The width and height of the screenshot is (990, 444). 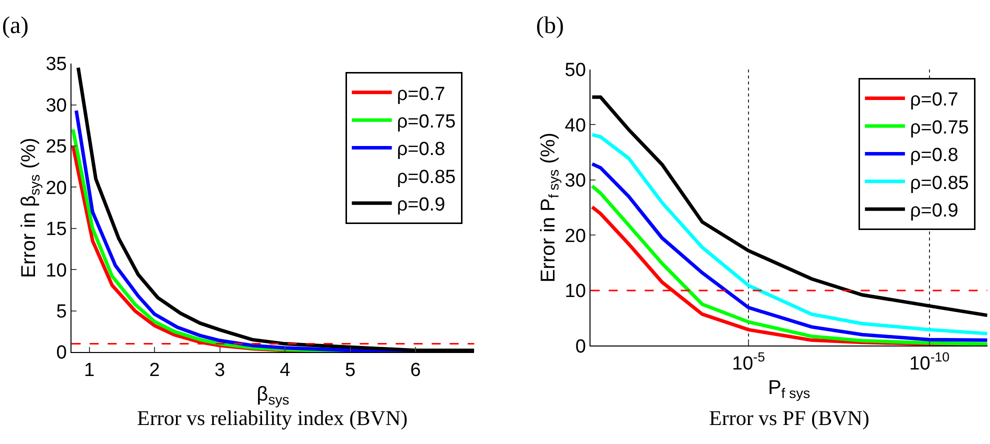 What do you see at coordinates (285, 370) in the screenshot?
I see `x-tick-label: 4` at bounding box center [285, 370].